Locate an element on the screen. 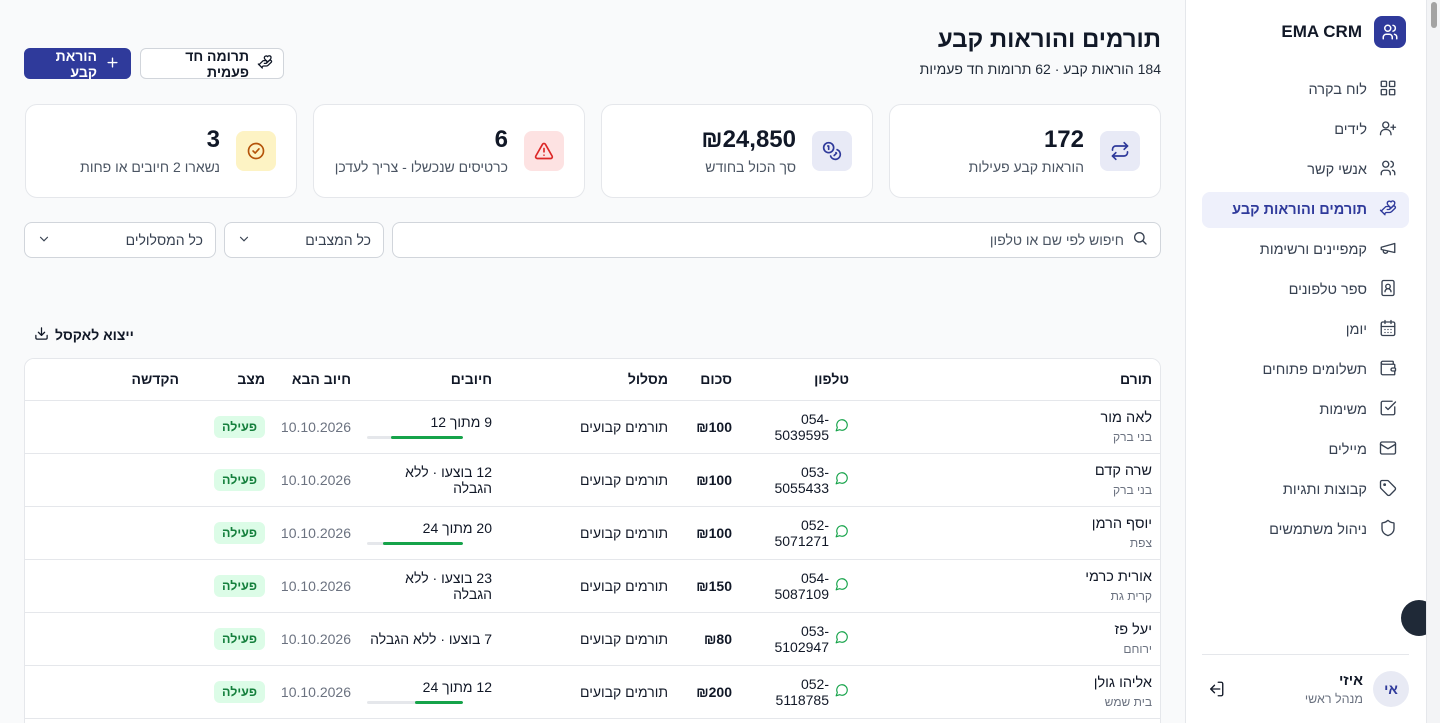 The width and height of the screenshot is (1440, 723). charges-count: 7 בוצעו · ללא הגבלה is located at coordinates (431, 638).